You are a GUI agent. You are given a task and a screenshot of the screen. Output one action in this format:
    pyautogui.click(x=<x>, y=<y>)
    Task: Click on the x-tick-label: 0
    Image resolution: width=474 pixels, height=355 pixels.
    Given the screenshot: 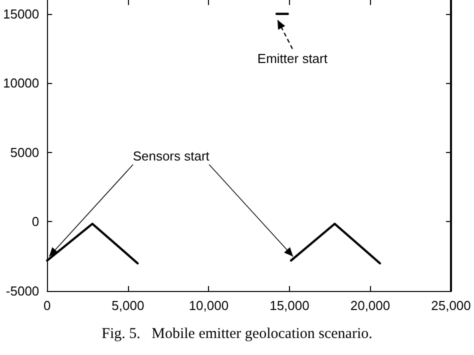 What is the action you would take?
    pyautogui.click(x=47, y=305)
    